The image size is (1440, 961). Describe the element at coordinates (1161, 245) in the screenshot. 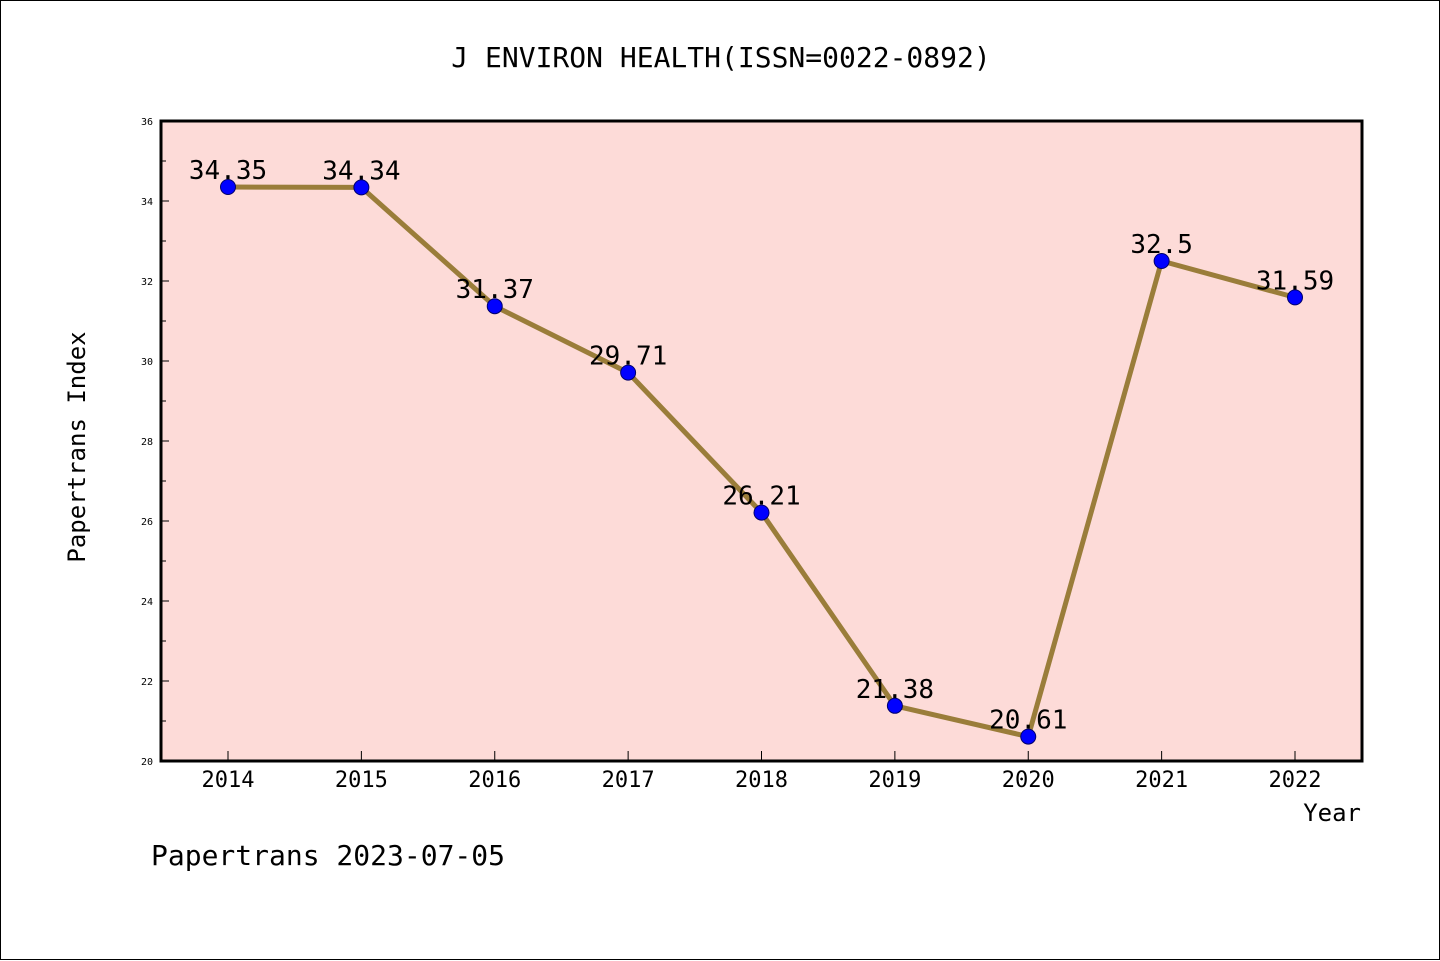

I see `data-label: 32.5` at that location.